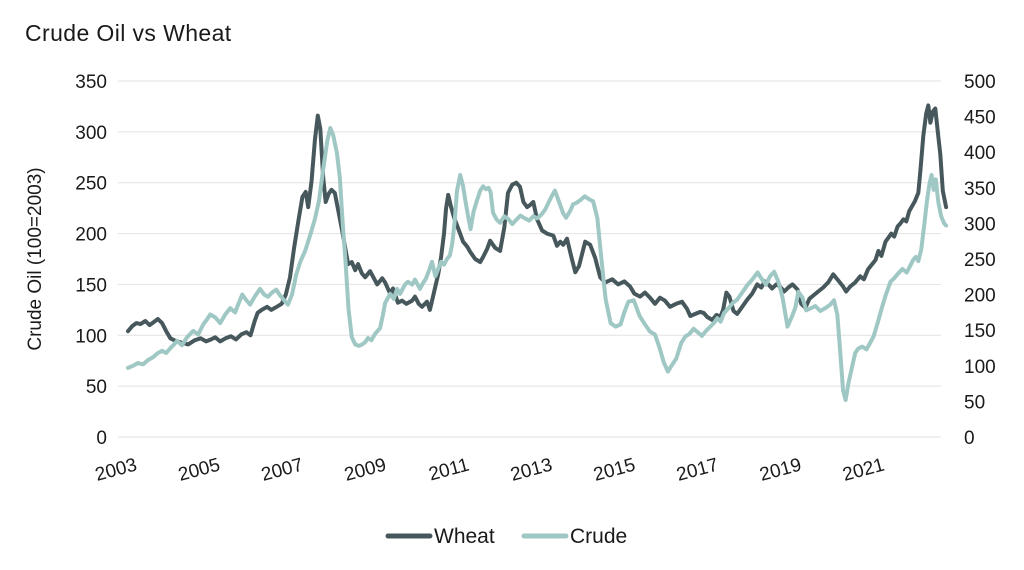 The width and height of the screenshot is (1024, 570). What do you see at coordinates (980, 189) in the screenshot?
I see `y-tick-label-right: 350` at bounding box center [980, 189].